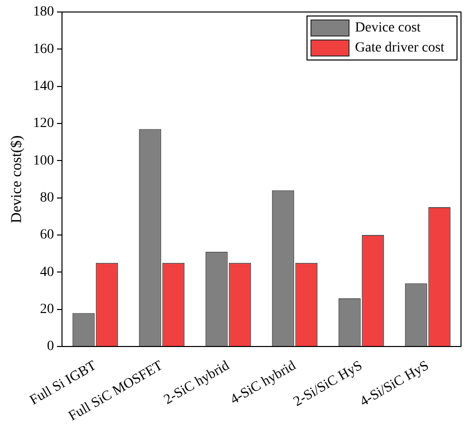 Image resolution: width=473 pixels, height=428 pixels. What do you see at coordinates (43, 160) in the screenshot?
I see `y-tick-label: 100` at bounding box center [43, 160].